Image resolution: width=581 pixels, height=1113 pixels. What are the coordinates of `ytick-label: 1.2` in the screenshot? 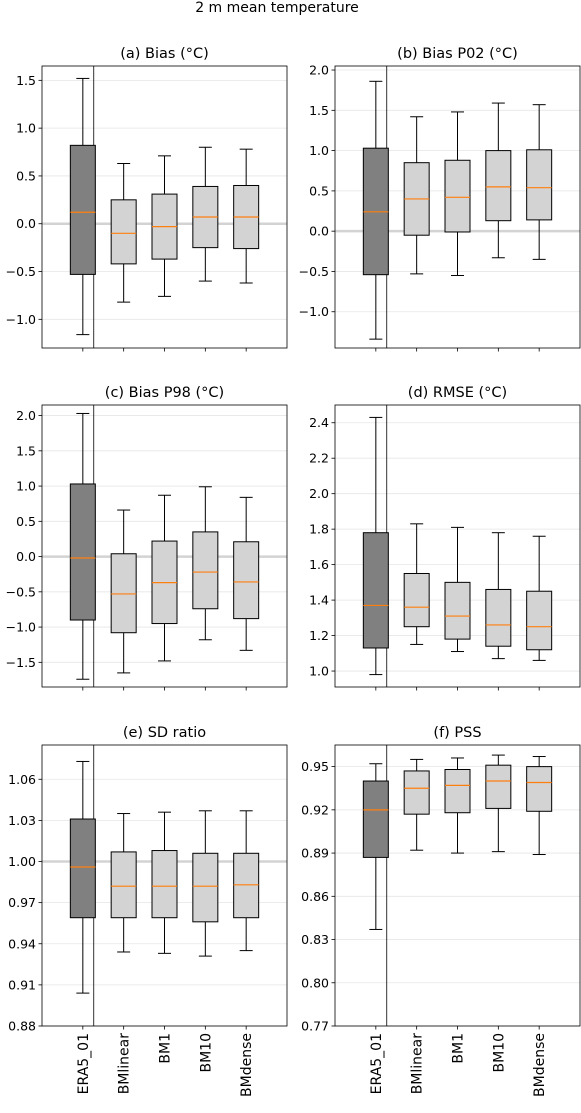 It's located at (319, 635).